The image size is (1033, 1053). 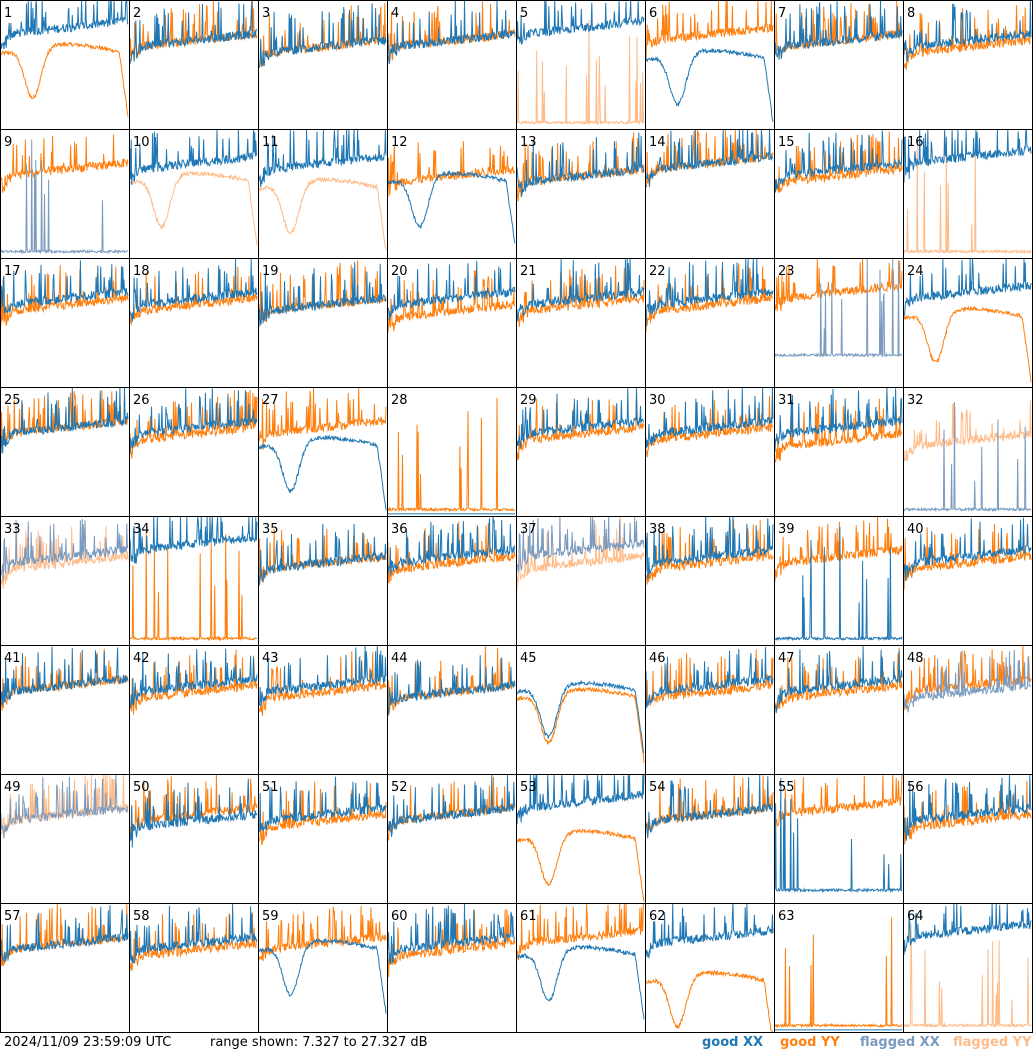 What do you see at coordinates (452, 547) in the screenshot?
I see `panel-36-xx-line` at bounding box center [452, 547].